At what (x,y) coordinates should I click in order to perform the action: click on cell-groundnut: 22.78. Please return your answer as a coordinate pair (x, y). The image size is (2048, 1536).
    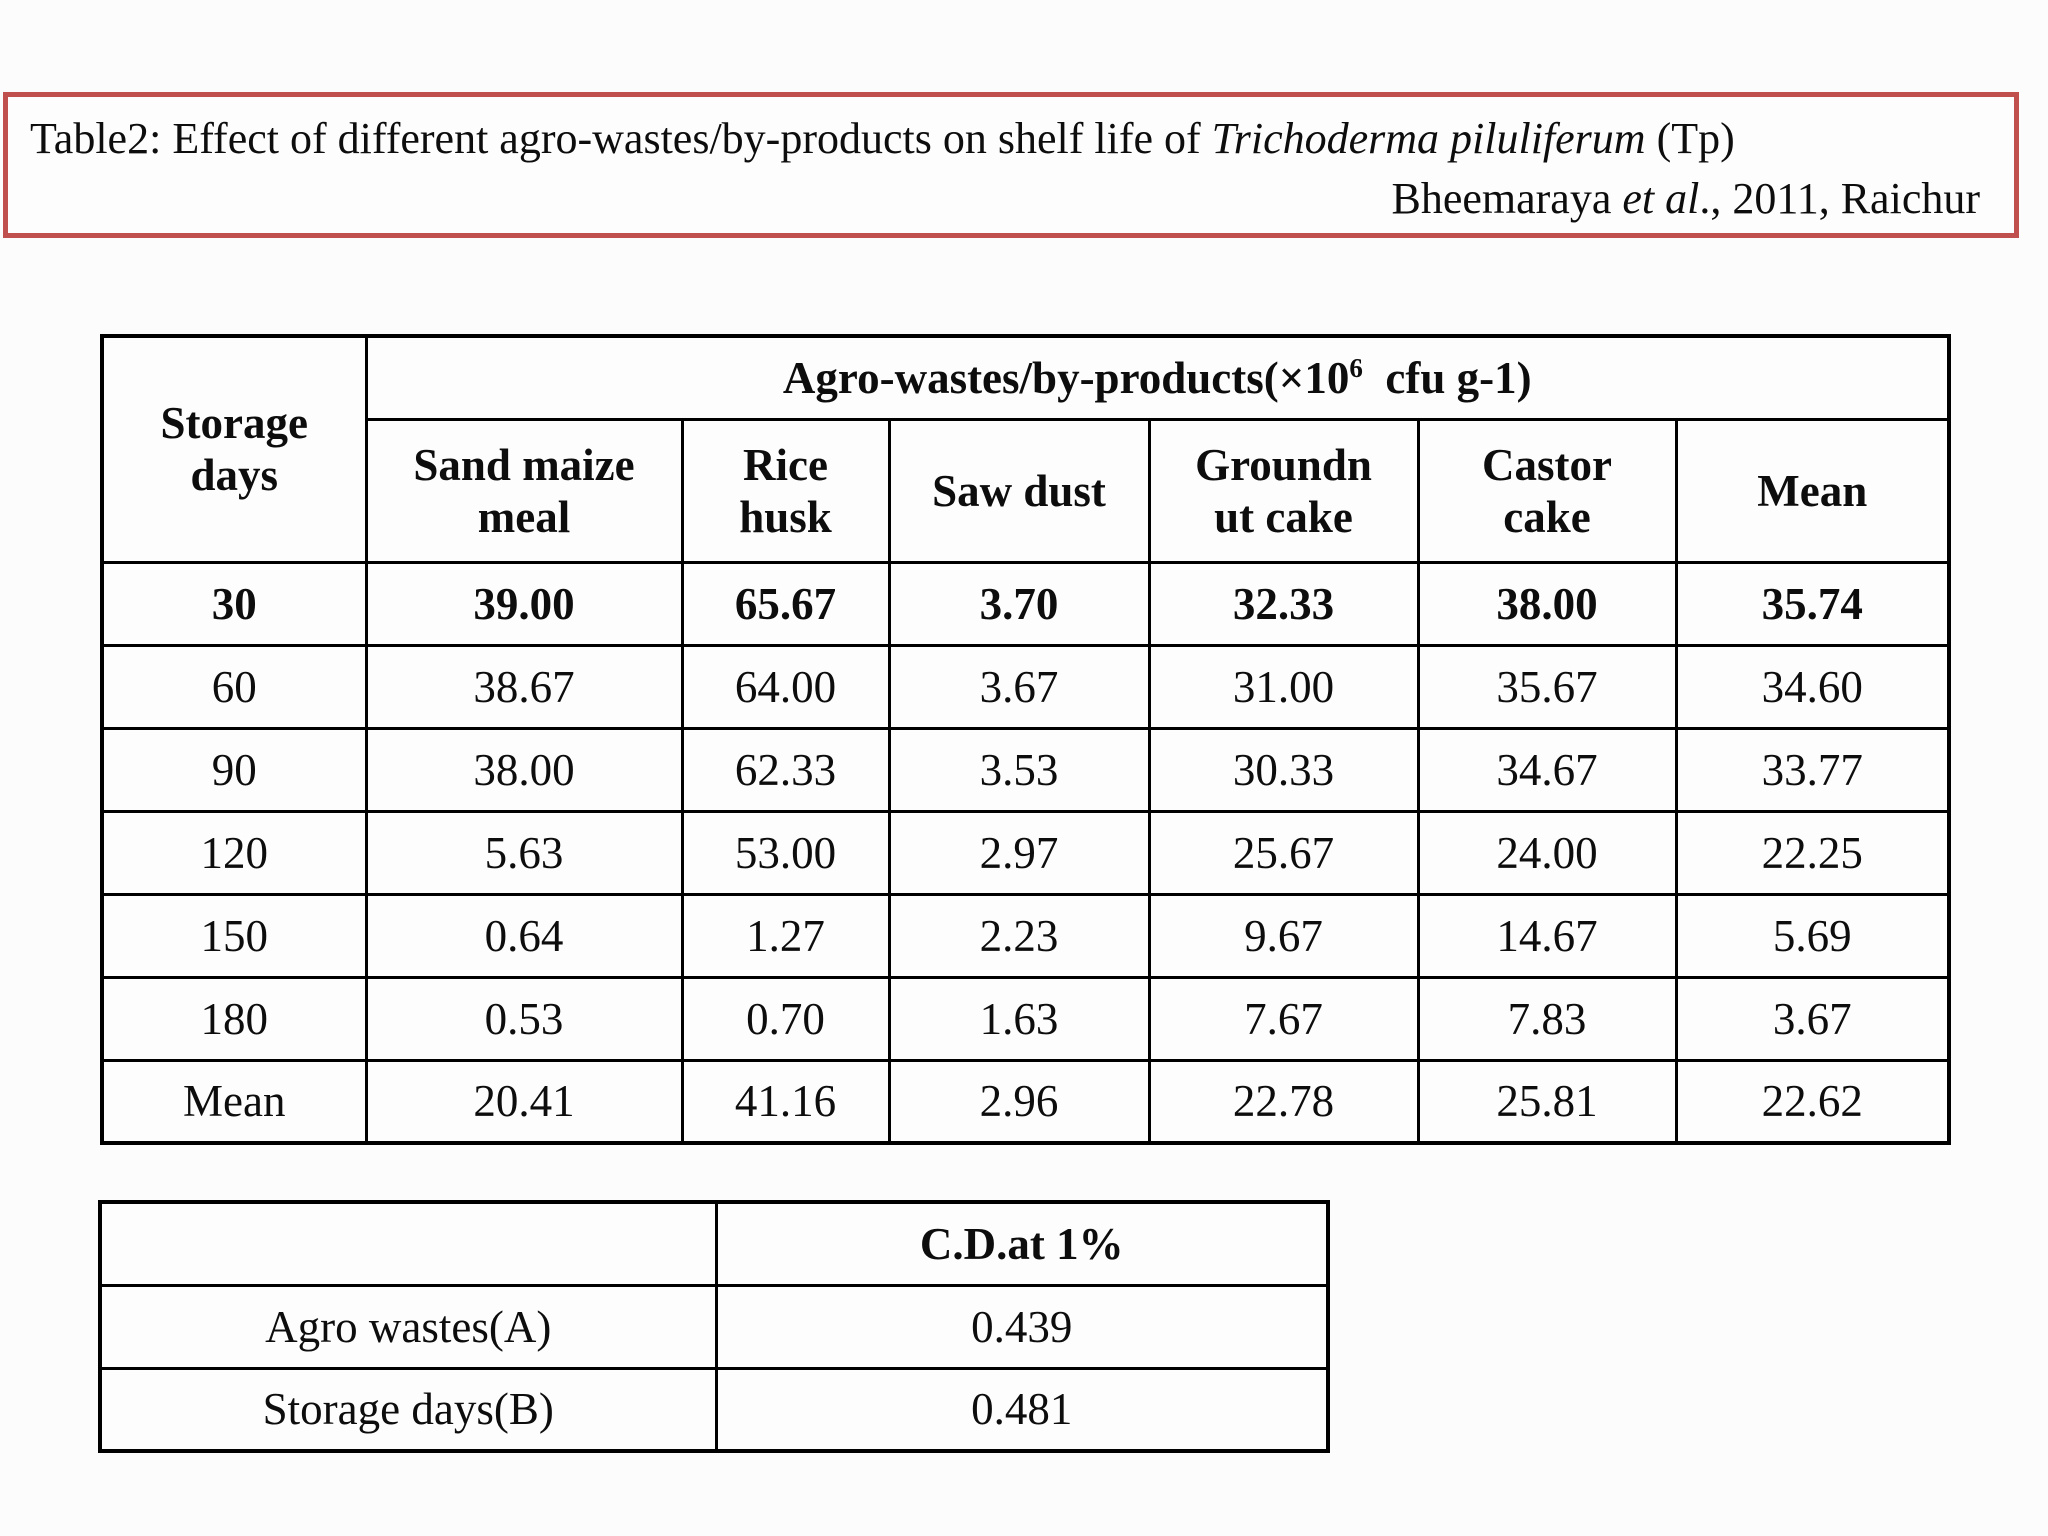
    Looking at the image, I should click on (1283, 1101).